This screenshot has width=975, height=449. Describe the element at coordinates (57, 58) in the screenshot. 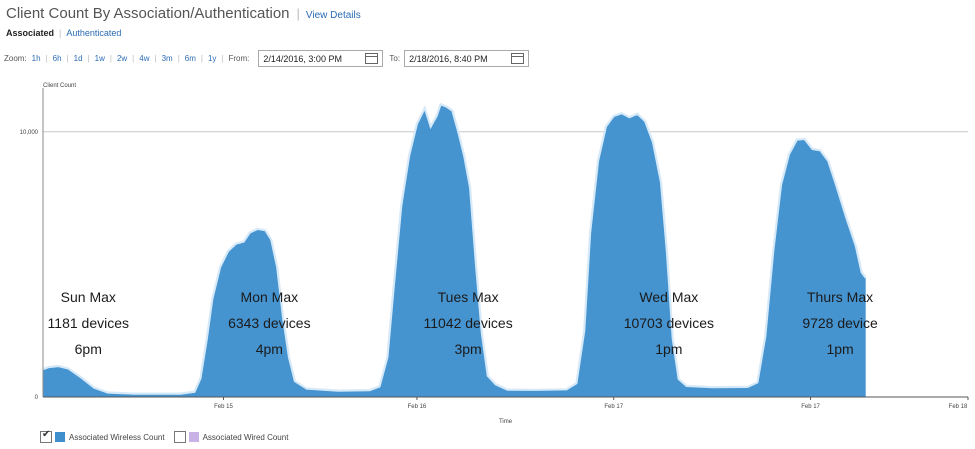

I see `zoom-6h: 6h` at that location.